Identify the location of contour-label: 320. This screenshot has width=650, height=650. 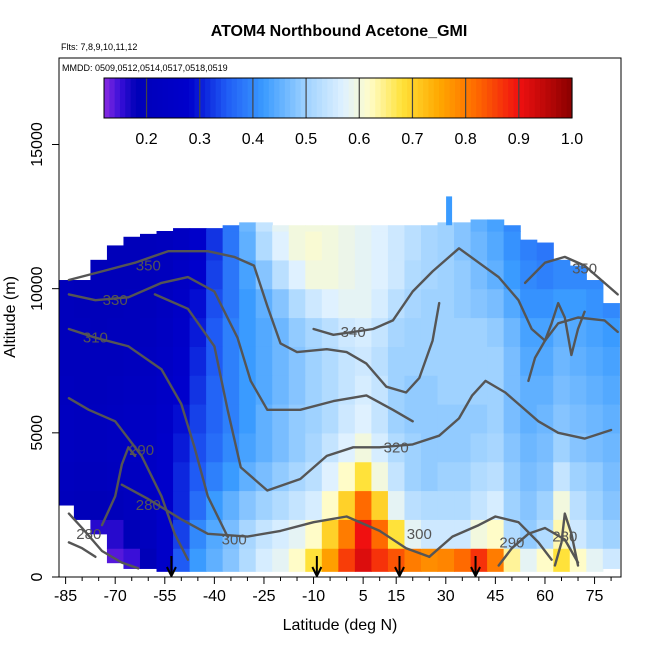
(396, 447).